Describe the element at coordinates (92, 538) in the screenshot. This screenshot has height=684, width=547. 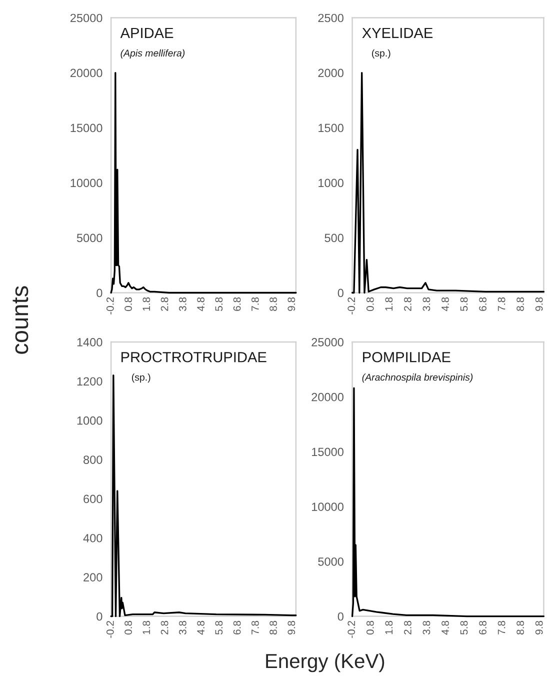
I see `y-tick-label: 400` at that location.